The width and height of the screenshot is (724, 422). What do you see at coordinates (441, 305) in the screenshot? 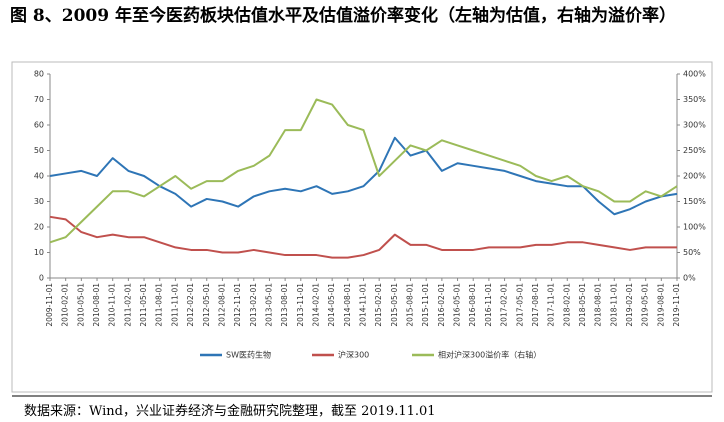
I see `x-tick-label: 2016-02-01` at bounding box center [441, 305].